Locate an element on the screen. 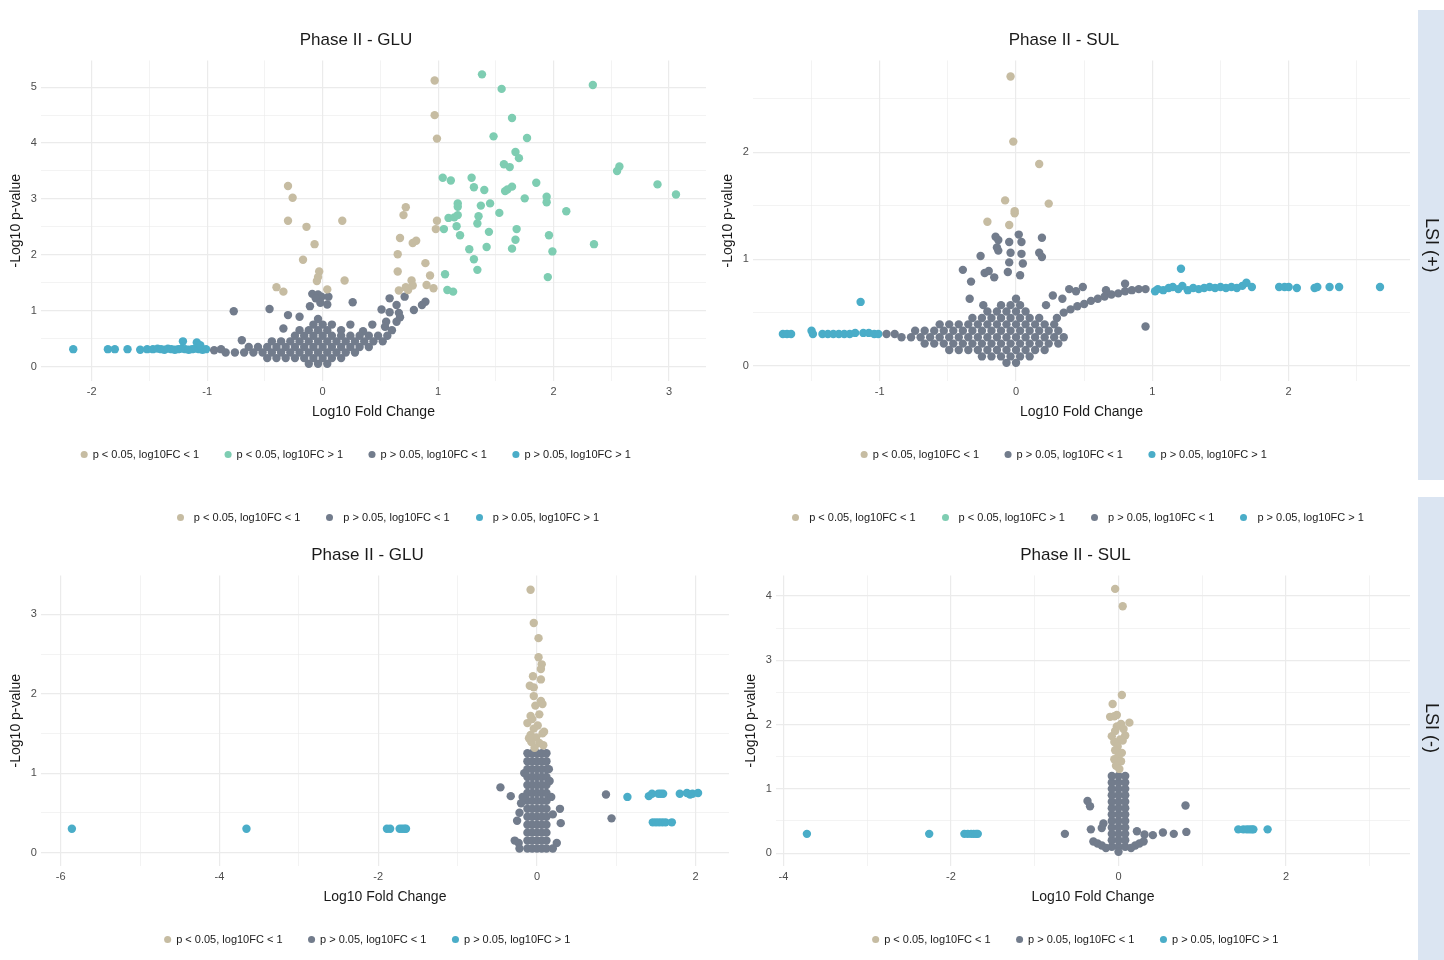 The width and height of the screenshot is (1444, 960). y-tick-label: 5 is located at coordinates (33, 86).